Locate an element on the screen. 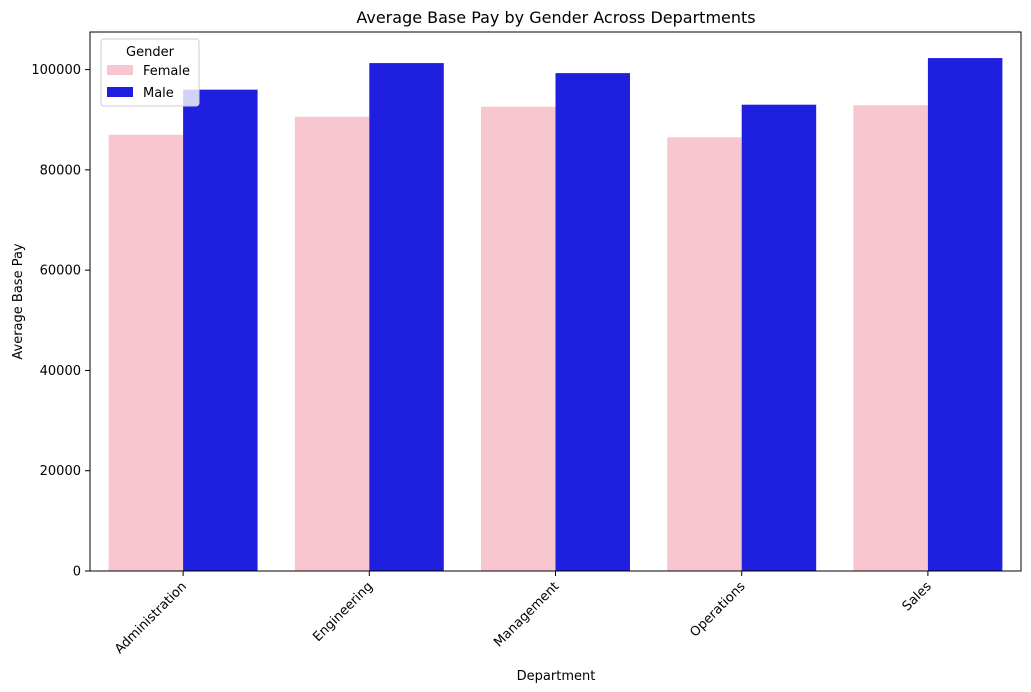 This screenshot has width=1031, height=692. legend-swatch-female is located at coordinates (120, 70).